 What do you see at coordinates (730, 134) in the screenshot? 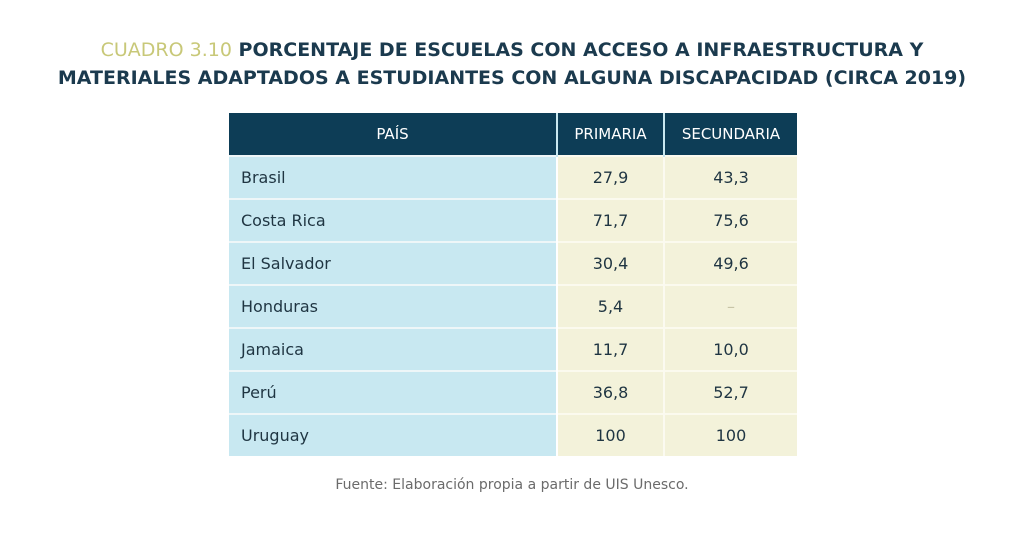
I see `header-secundaria: SECUNDARIA` at bounding box center [730, 134].